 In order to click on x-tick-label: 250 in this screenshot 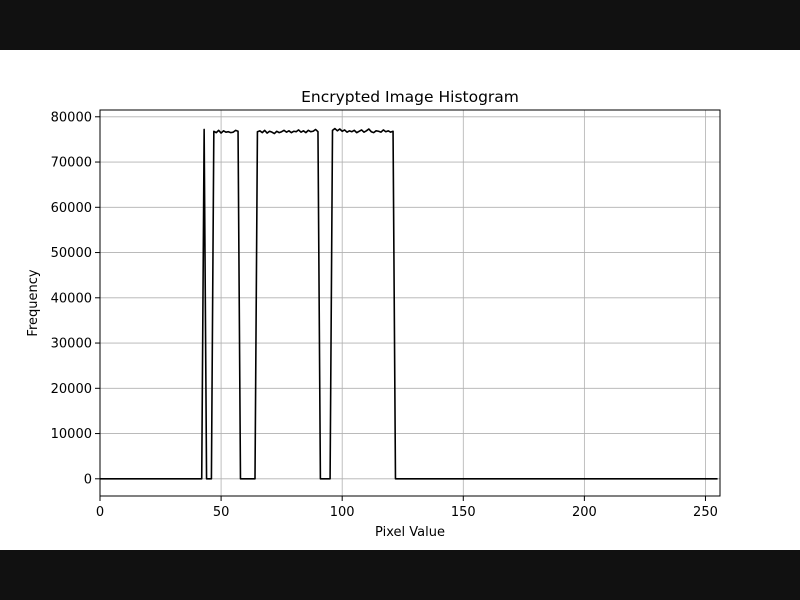, I will do `click(705, 512)`.